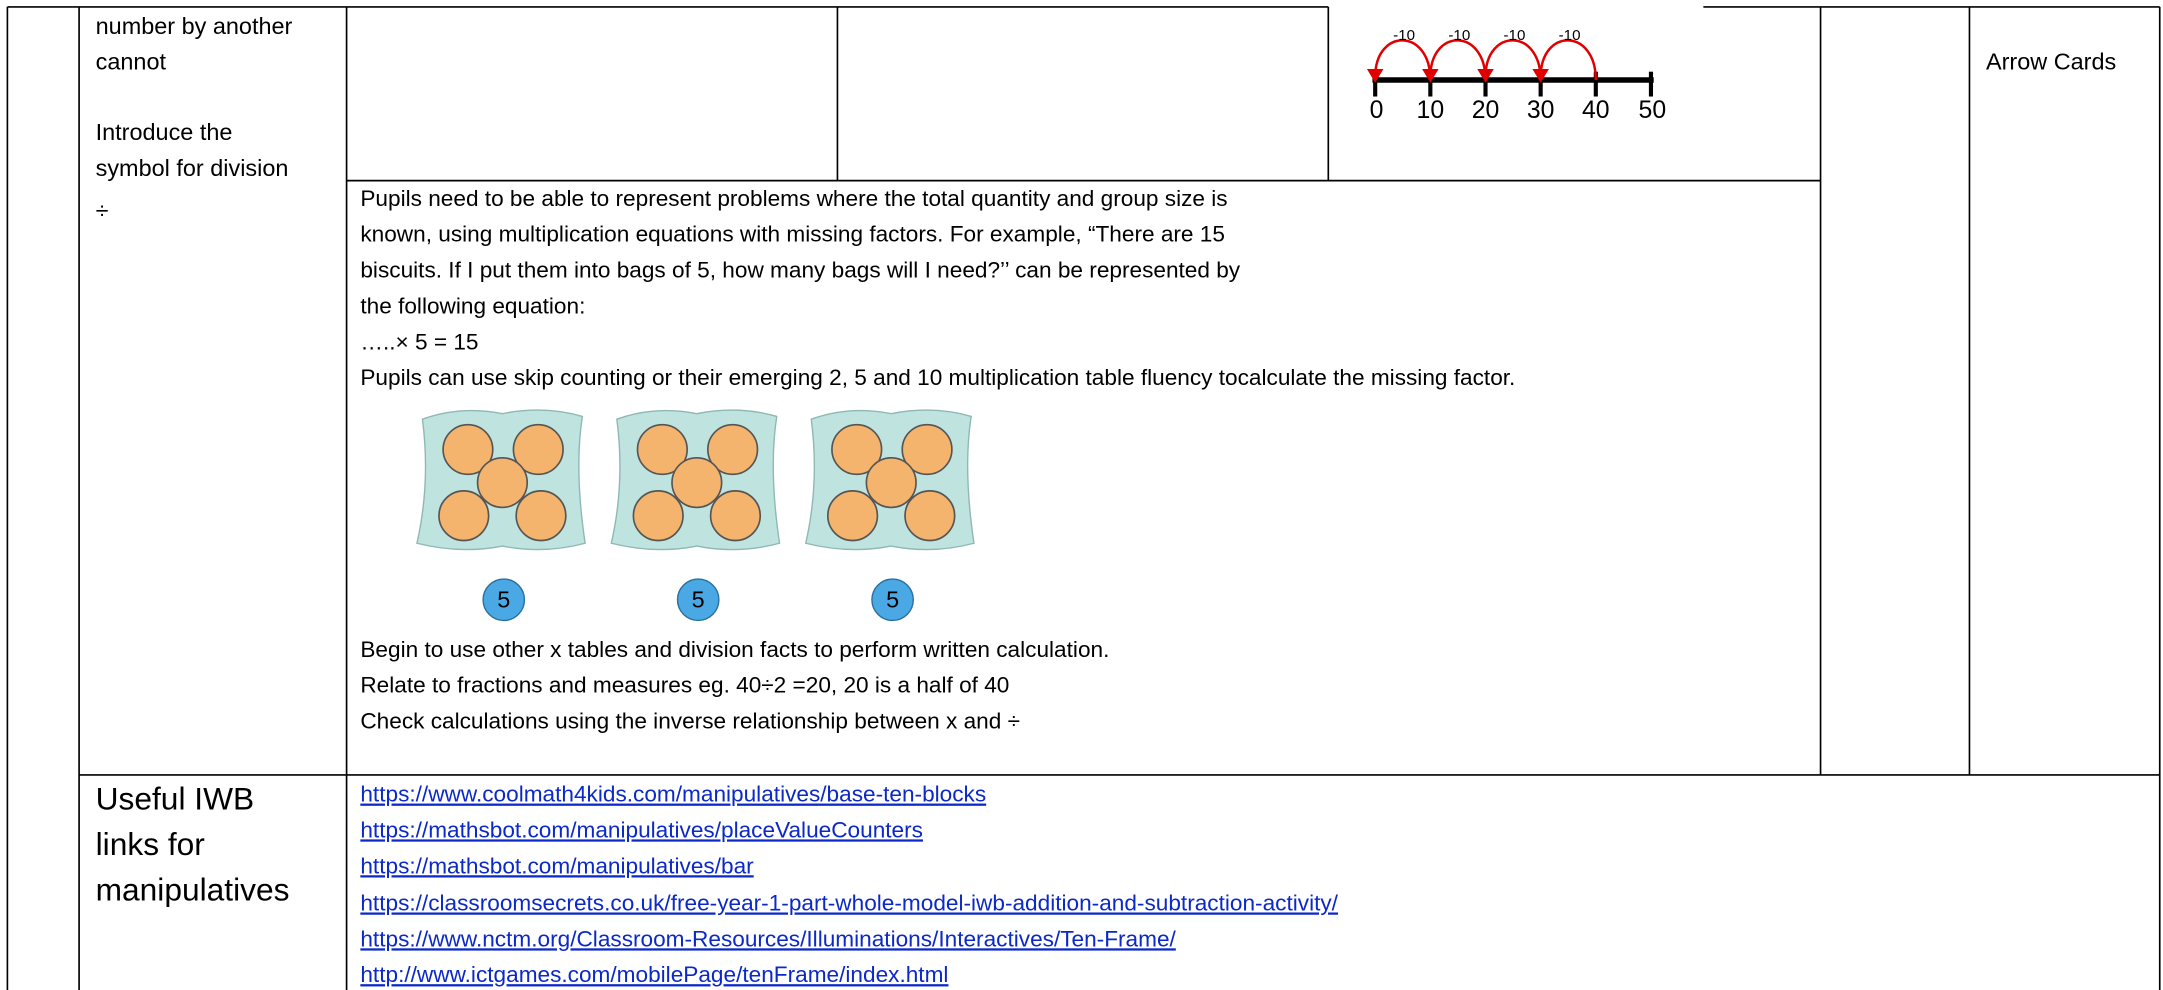 This screenshot has width=2163, height=990. What do you see at coordinates (1653, 110) in the screenshot?
I see `tick-label: 50` at bounding box center [1653, 110].